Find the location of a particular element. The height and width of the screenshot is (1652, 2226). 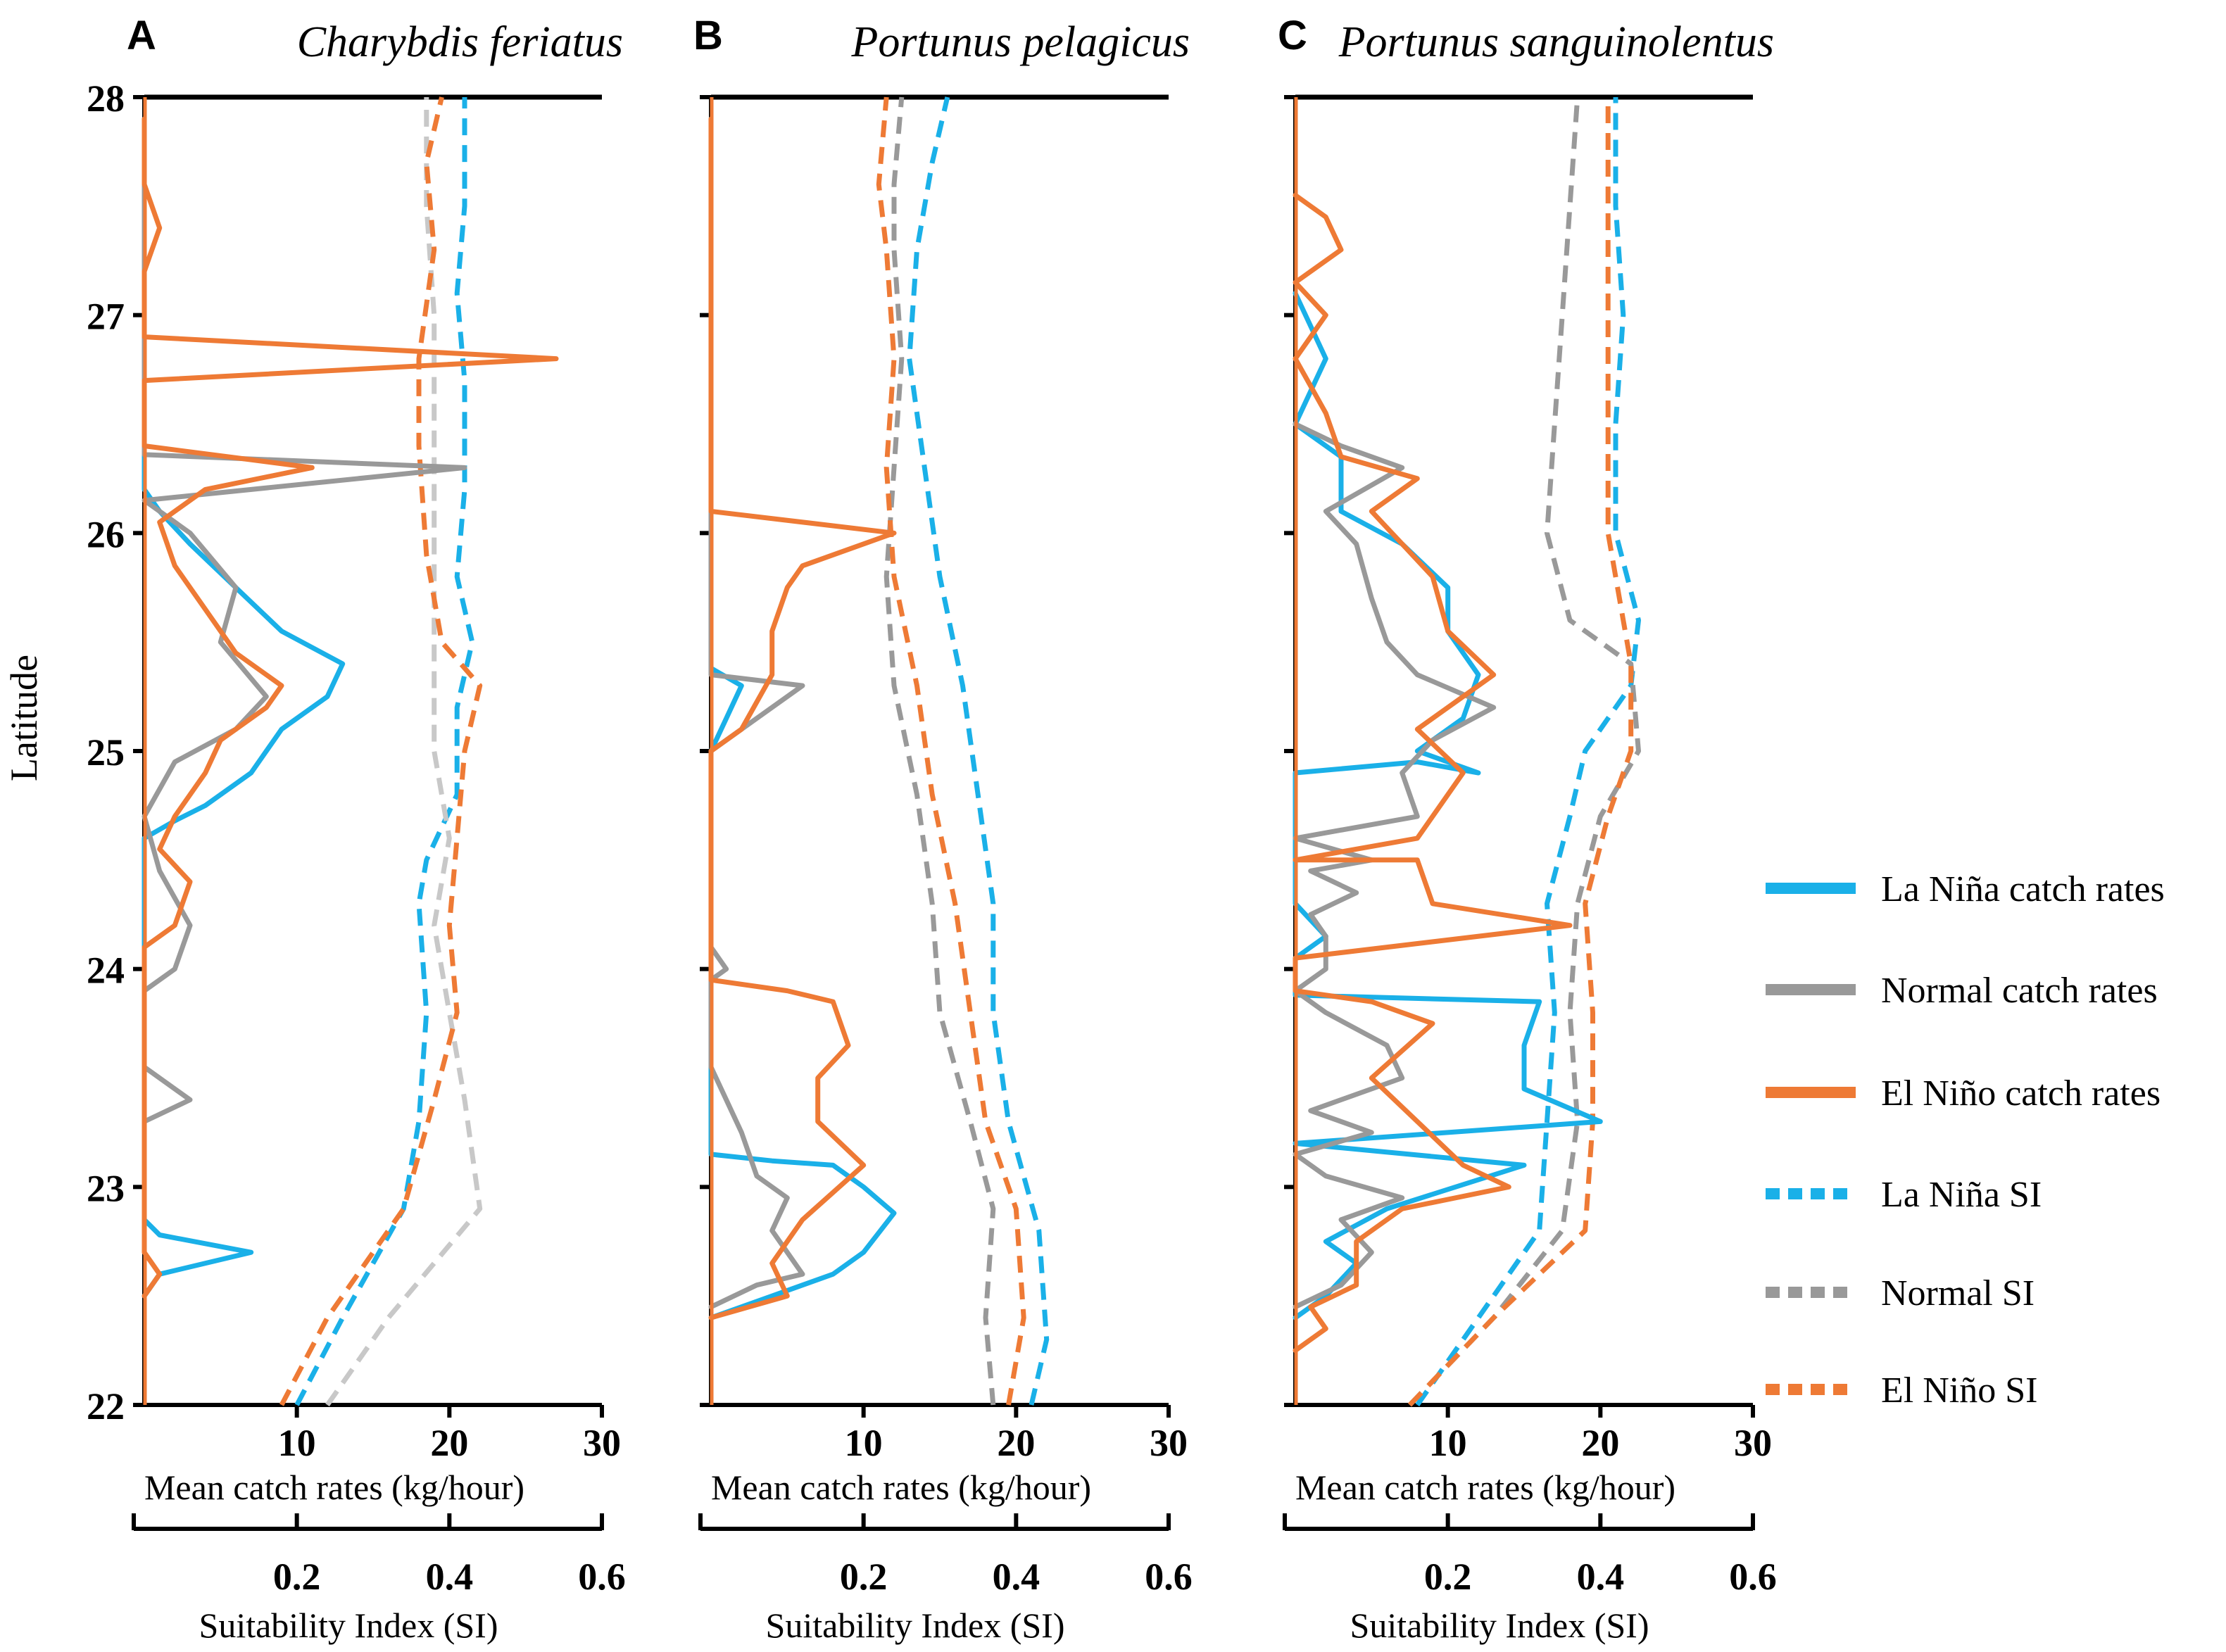

y-tick-label: 27 is located at coordinates (106, 317).